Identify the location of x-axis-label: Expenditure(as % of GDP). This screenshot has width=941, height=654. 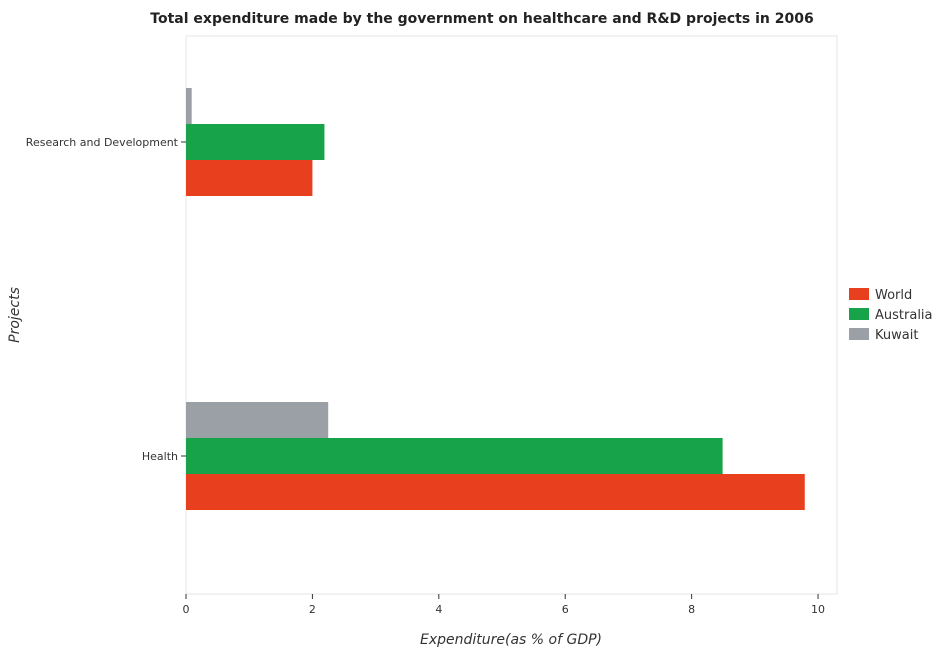
(511, 640).